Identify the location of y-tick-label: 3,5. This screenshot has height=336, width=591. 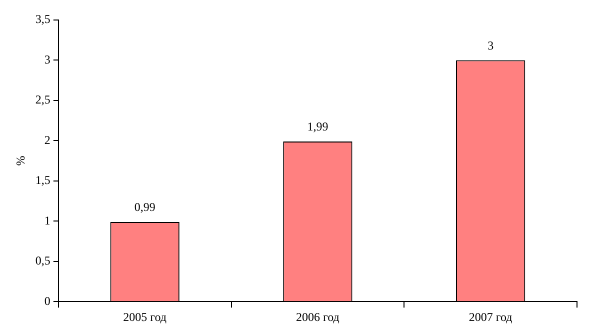
(42, 19).